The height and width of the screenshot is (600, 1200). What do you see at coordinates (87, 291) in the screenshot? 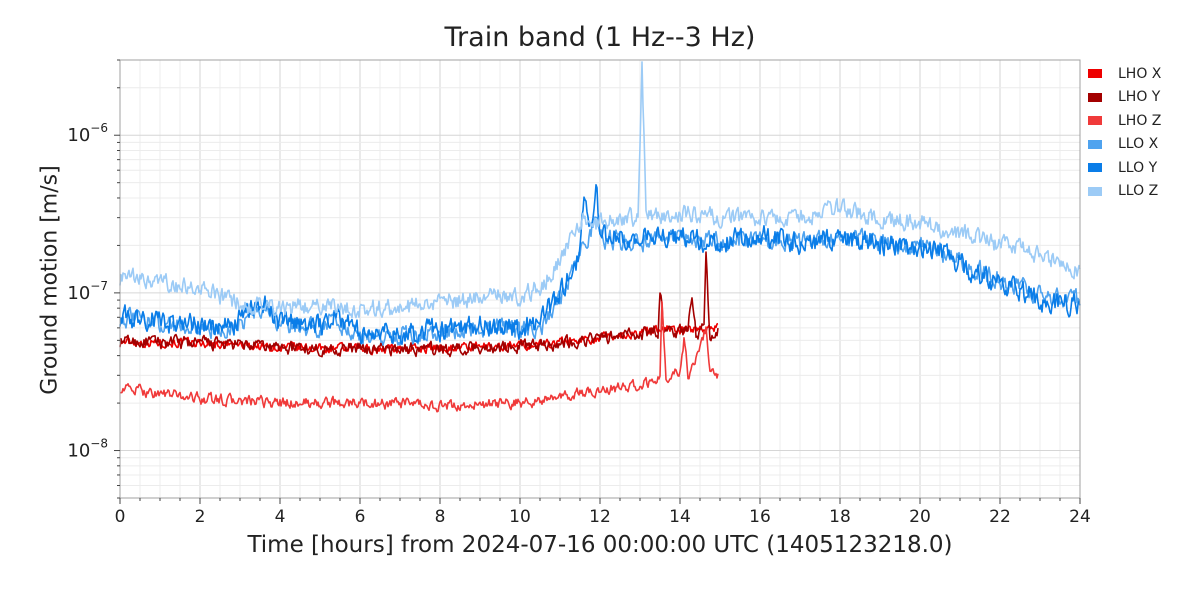
I see `y-tick-label: 10⁻⁷` at bounding box center [87, 291].